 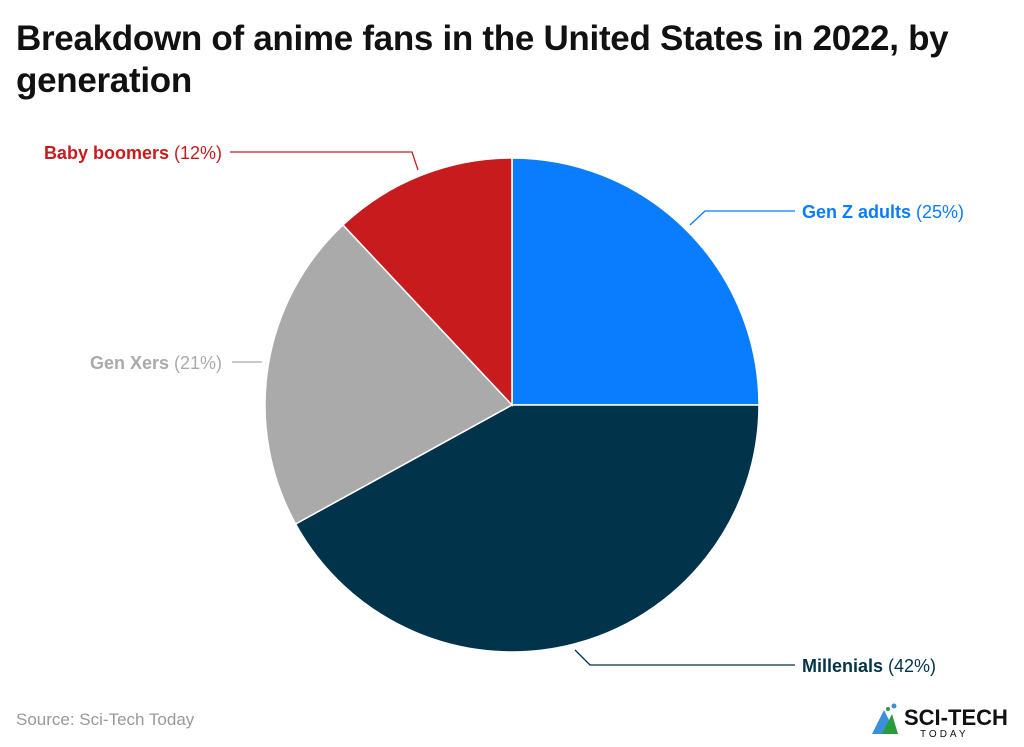 What do you see at coordinates (956, 717) in the screenshot?
I see `svg-text: SCI-TECH` at bounding box center [956, 717].